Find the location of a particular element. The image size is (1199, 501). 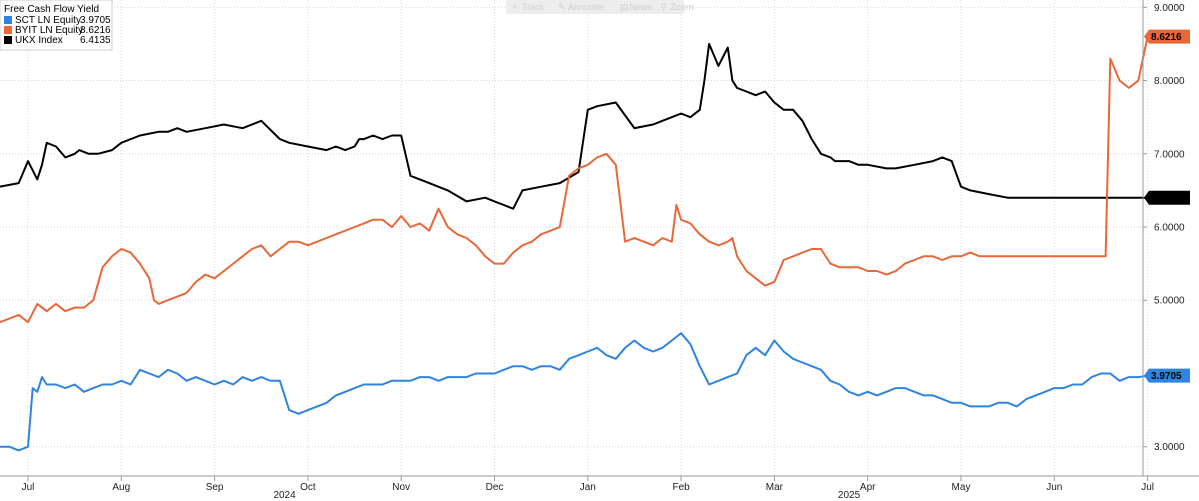

plus-icon: + is located at coordinates (514, 7).